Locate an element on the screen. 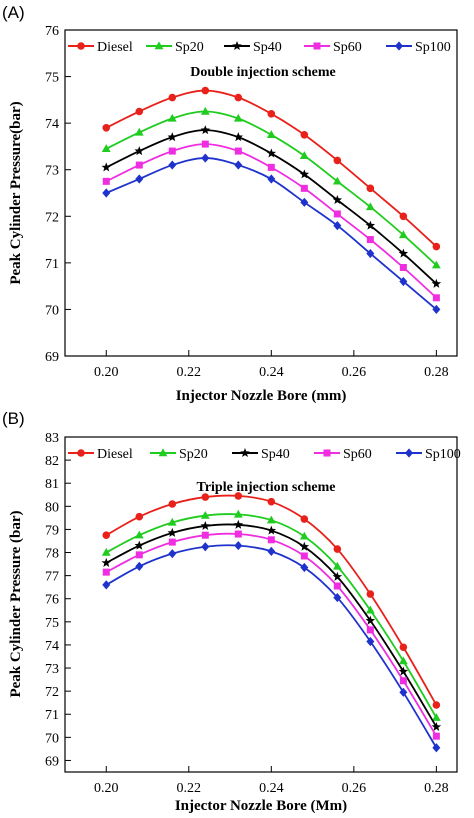 This screenshot has height=818, width=474. panel-b-x-tick-label: 0.22 is located at coordinates (189, 788).